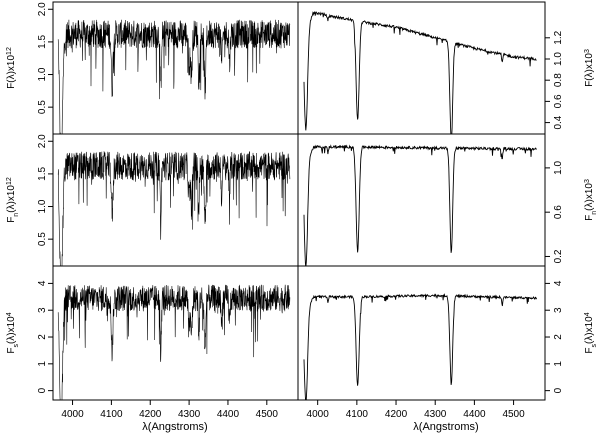 The width and height of the screenshot is (600, 433). Describe the element at coordinates (558, 122) in the screenshot. I see `y-tick-label: 0.4` at that location.